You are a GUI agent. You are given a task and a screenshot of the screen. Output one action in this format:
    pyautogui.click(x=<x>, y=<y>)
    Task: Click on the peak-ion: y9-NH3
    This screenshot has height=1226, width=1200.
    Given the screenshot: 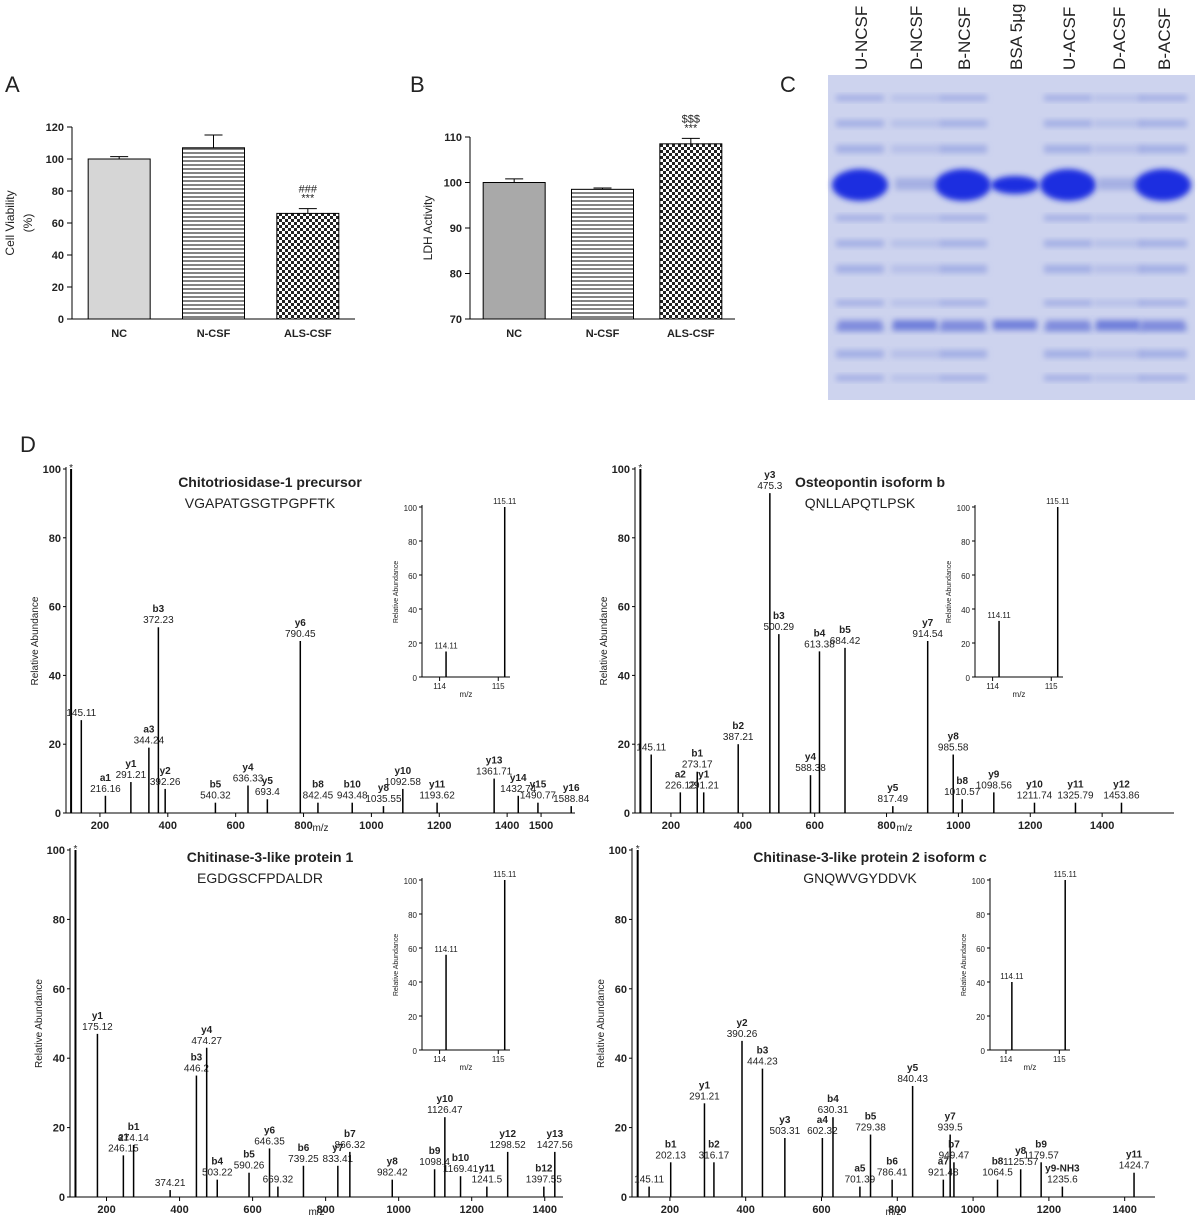 What is the action you would take?
    pyautogui.click(x=1062, y=1169)
    